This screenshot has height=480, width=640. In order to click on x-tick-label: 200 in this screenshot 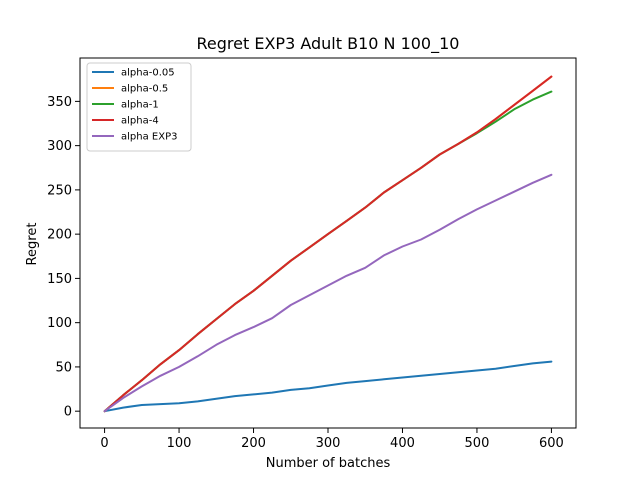, I will do `click(253, 443)`.